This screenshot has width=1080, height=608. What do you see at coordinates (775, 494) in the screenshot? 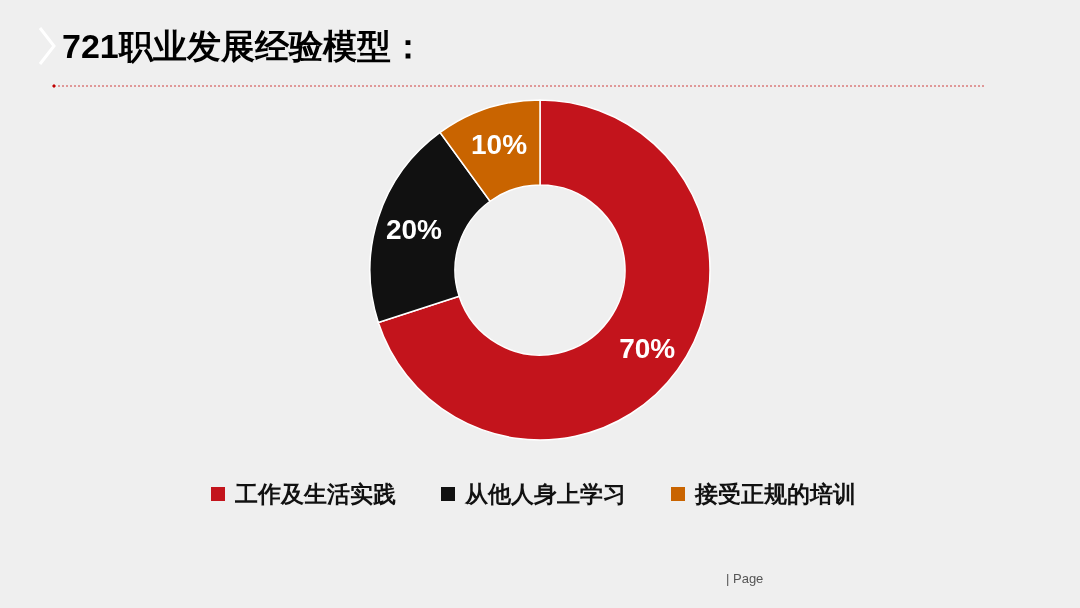
I see `legend-label: 接受正规的培训` at bounding box center [775, 494].